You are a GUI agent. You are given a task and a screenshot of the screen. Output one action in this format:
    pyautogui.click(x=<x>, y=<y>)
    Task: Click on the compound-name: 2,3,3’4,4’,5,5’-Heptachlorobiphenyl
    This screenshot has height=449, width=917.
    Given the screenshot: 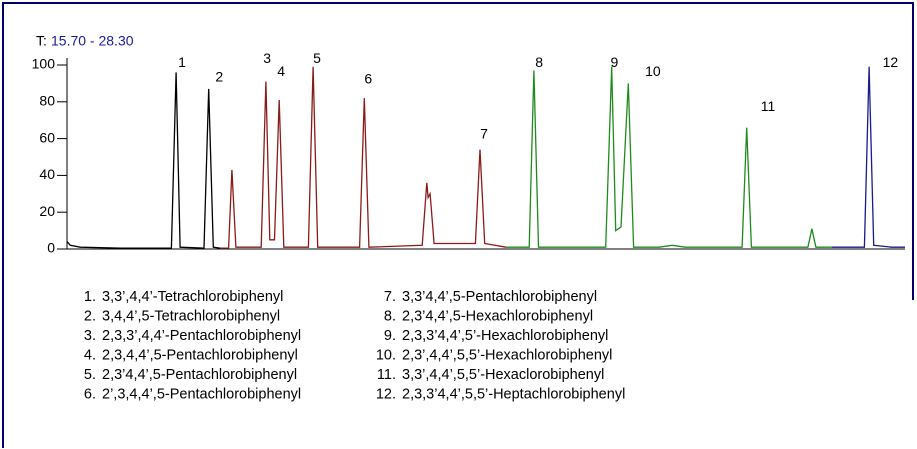 What is the action you would take?
    pyautogui.click(x=513, y=394)
    